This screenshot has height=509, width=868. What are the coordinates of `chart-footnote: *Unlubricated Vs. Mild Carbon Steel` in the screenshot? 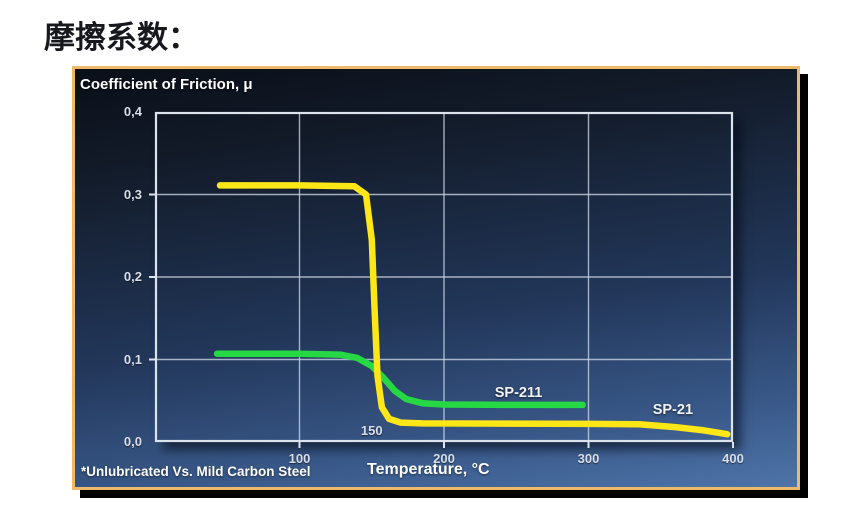 It's located at (196, 471).